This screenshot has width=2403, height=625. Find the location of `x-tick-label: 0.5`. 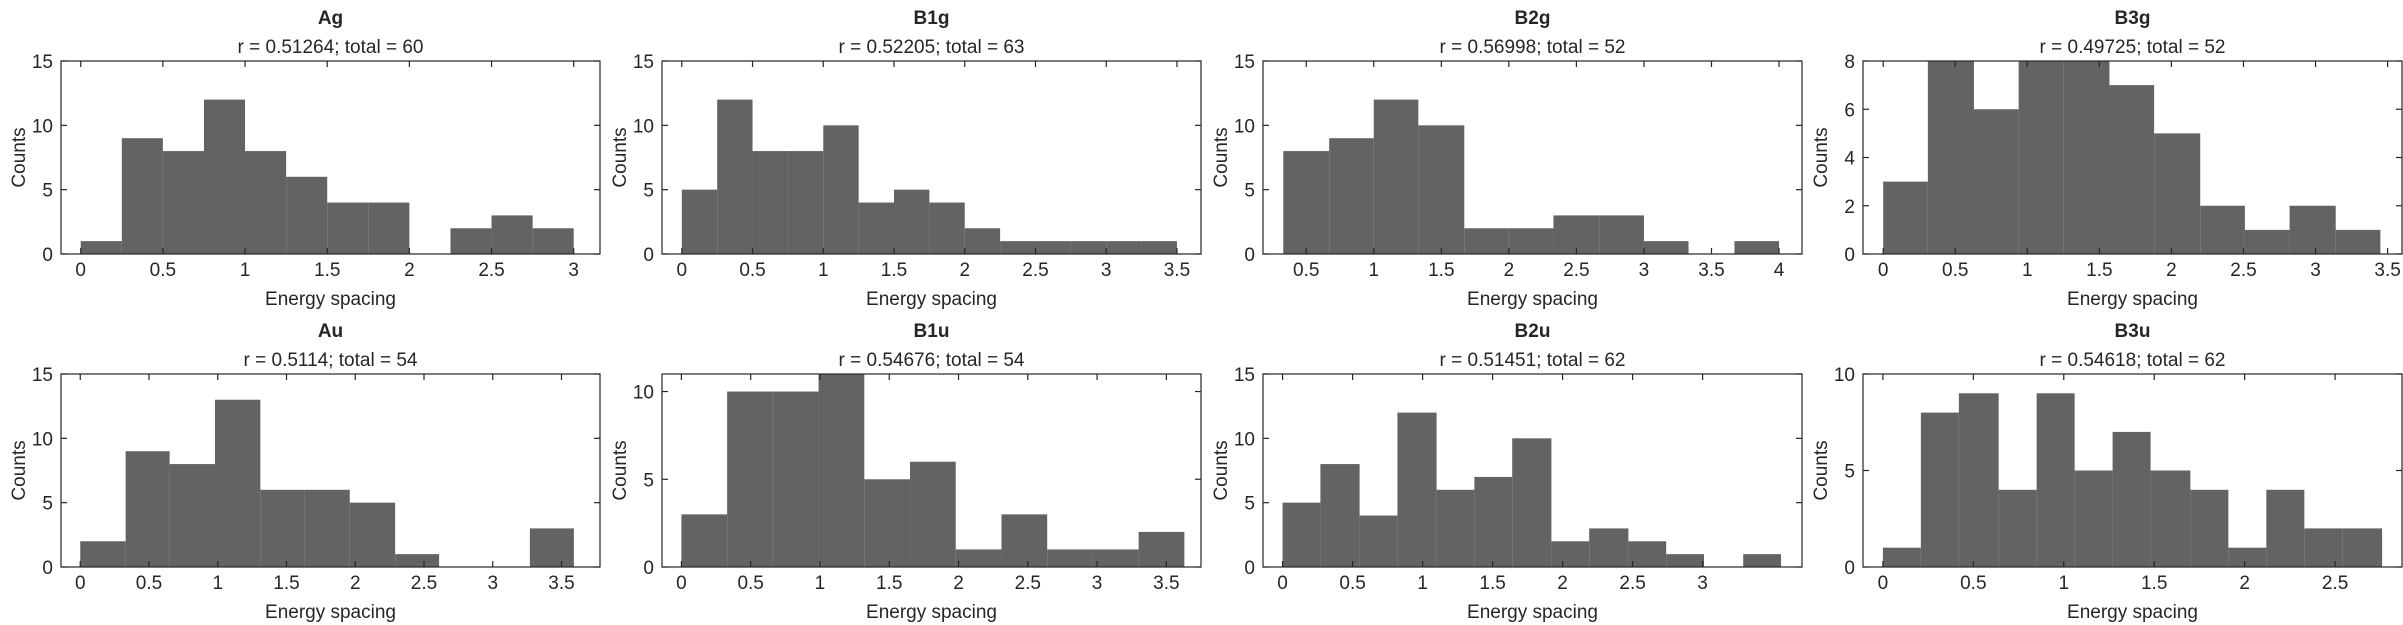

x-tick-label: 0.5 is located at coordinates (1973, 583).